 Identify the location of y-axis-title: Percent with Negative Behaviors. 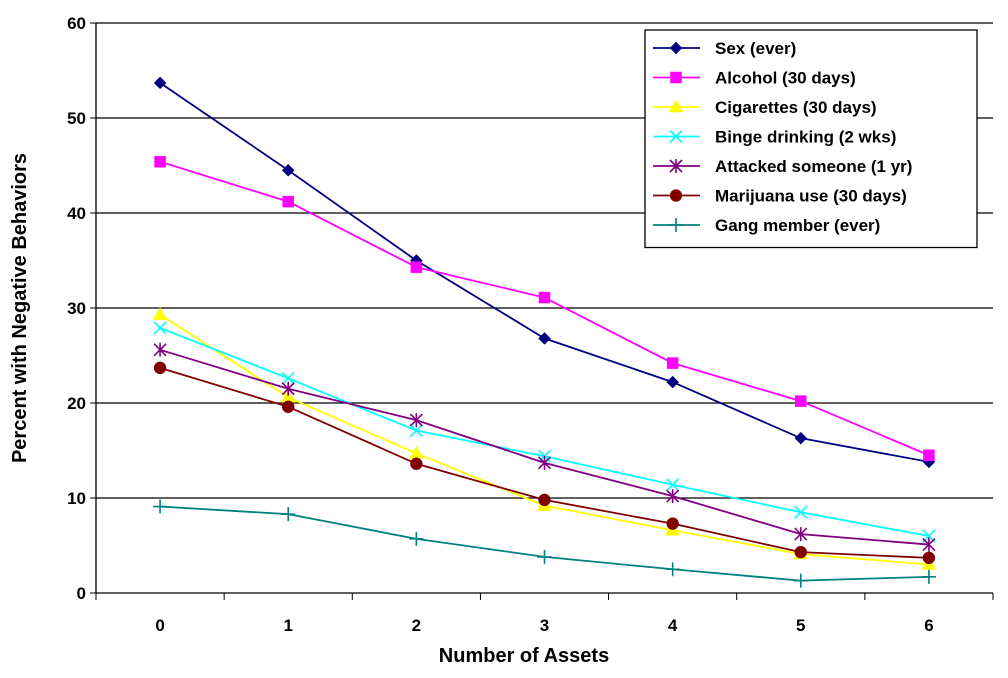
(20, 308).